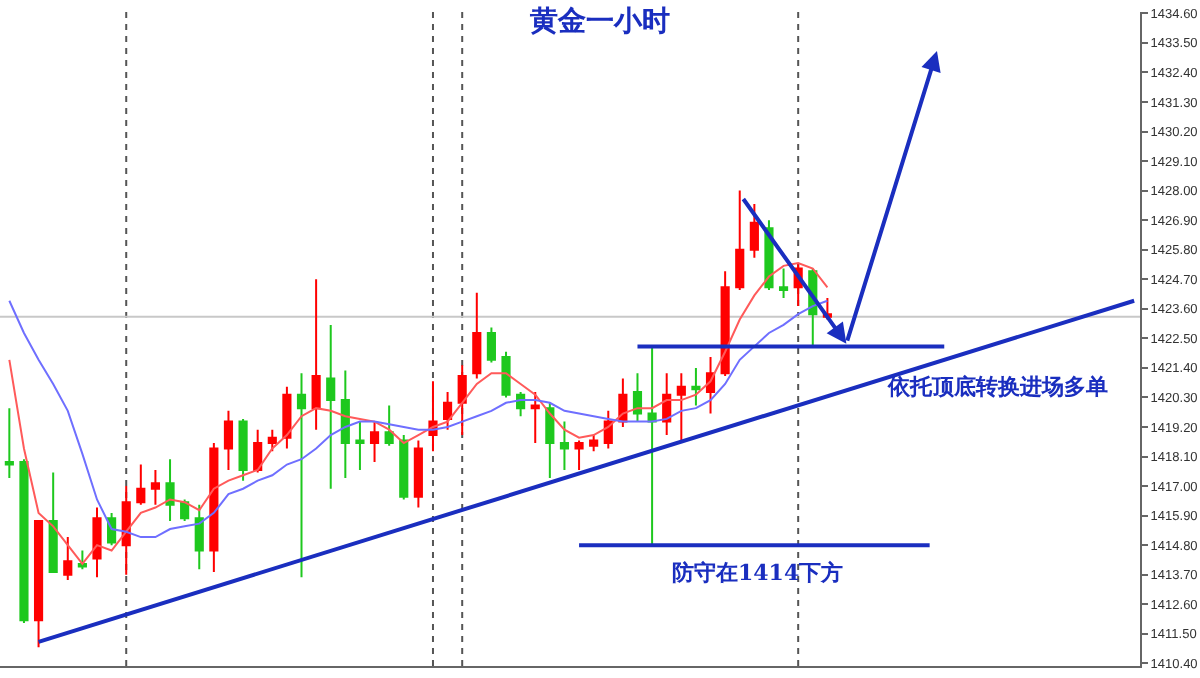 This screenshot has width=1200, height=678. What do you see at coordinates (997, 387) in the screenshot?
I see `annotation: 依托顶底转换进场多单` at bounding box center [997, 387].